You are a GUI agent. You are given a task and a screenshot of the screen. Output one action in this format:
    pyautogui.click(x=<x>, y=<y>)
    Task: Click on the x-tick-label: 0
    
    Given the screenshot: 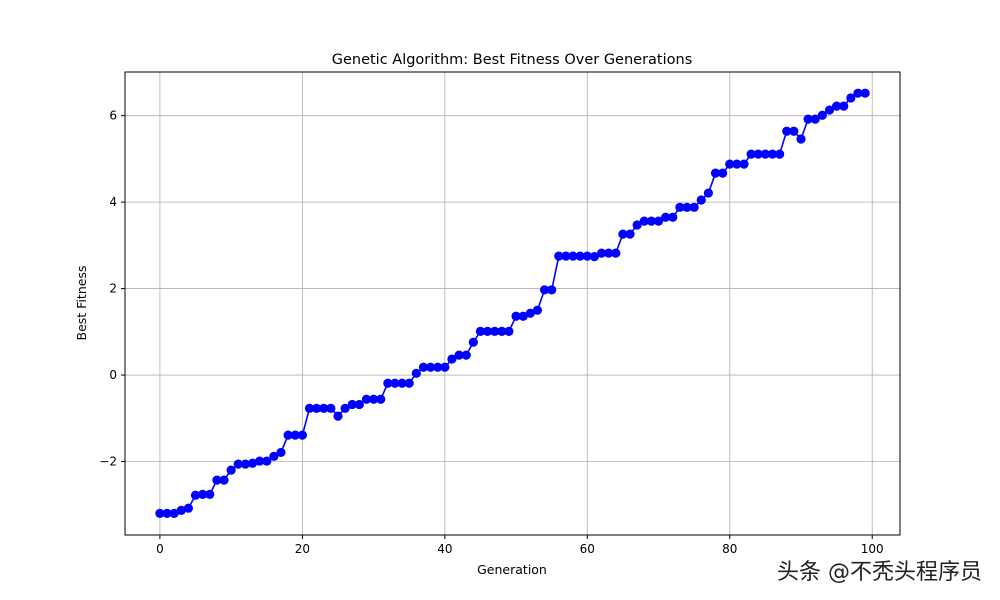 What is the action you would take?
    pyautogui.click(x=160, y=549)
    